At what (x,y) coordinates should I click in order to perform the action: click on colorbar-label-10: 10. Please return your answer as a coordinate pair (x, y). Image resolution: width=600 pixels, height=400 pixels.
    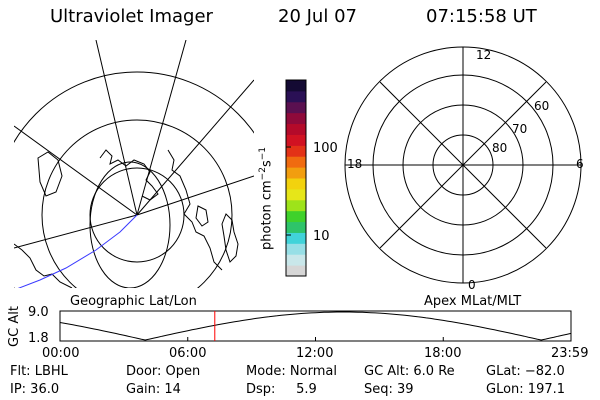
    Looking at the image, I should click on (321, 236).